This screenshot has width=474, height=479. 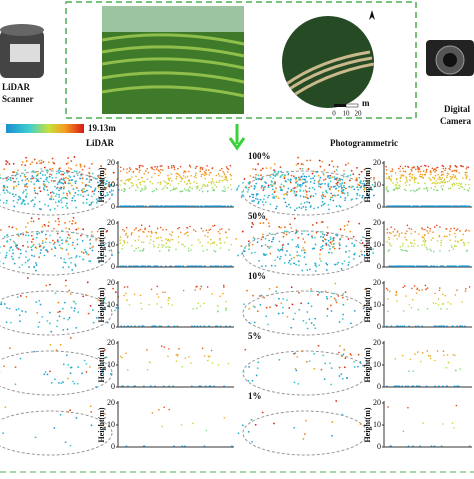 What do you see at coordinates (377, 424) in the screenshot?
I see `y-tick-label: 10` at bounding box center [377, 424].